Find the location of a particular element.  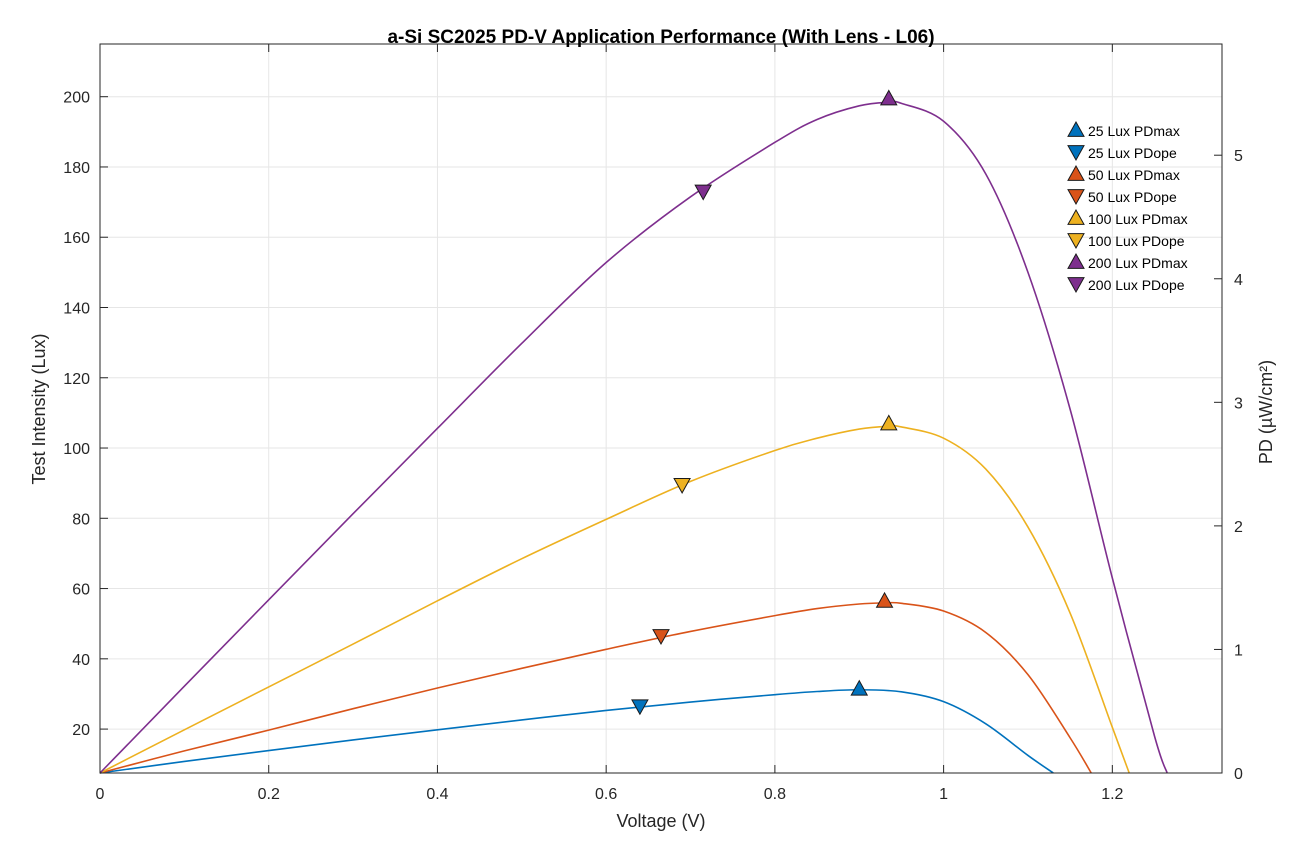

legend-entry-label: 100 Lux PDmax is located at coordinates (1138, 219).